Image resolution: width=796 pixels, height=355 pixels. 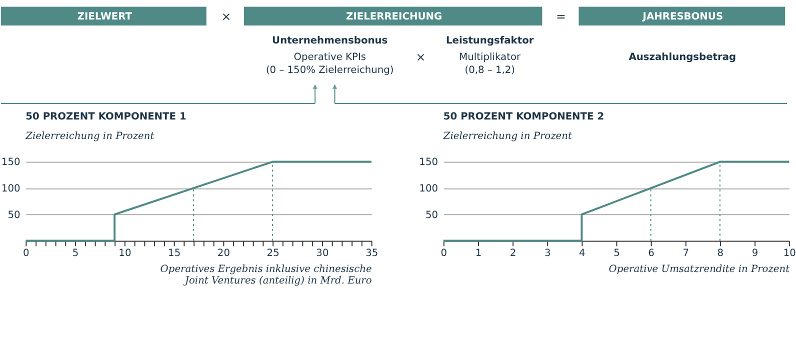 I want to click on x-tick-label: 8, so click(x=720, y=254).